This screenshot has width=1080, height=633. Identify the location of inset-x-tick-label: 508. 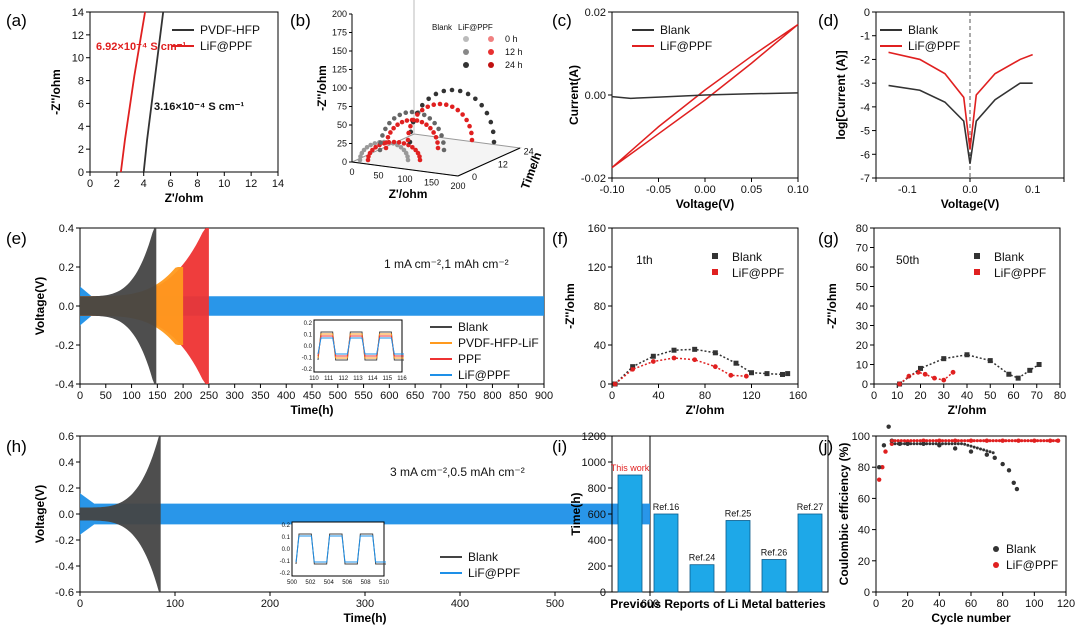
(366, 583).